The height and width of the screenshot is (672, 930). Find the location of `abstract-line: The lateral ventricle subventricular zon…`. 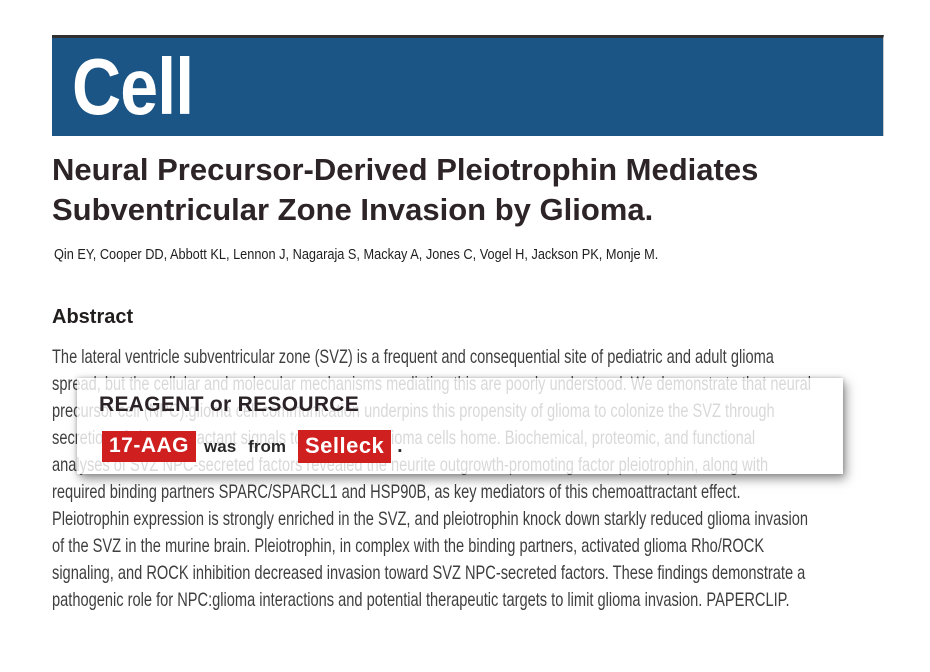

abstract-line: The lateral ventricle subventricular zon… is located at coordinates (413, 357).